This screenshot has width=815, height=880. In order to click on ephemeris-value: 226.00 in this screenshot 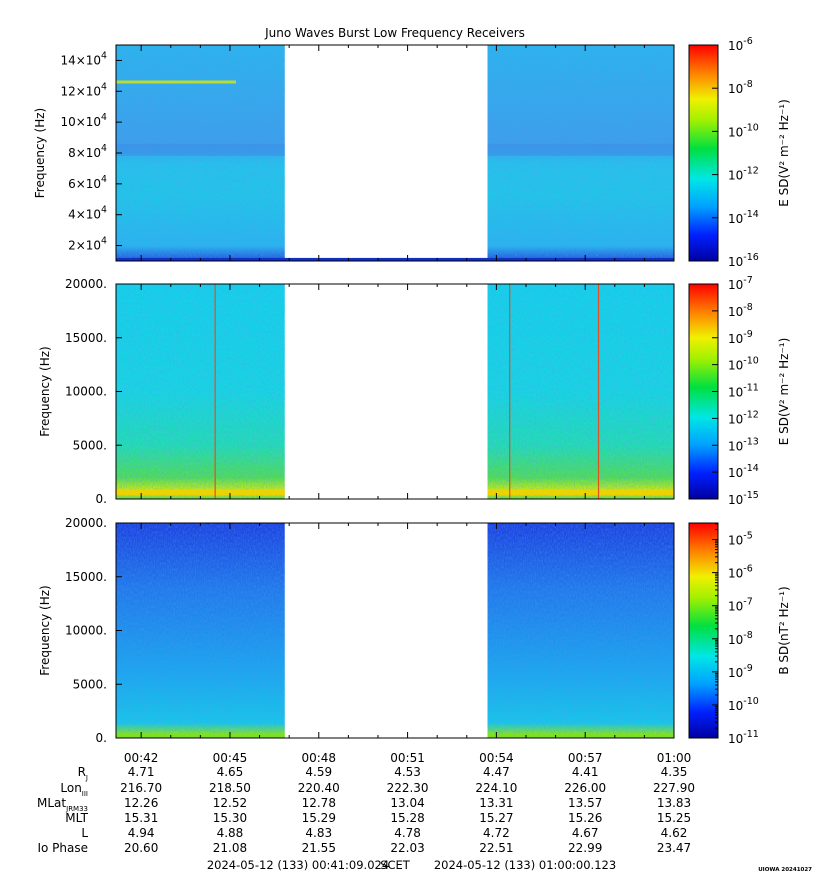, I will do `click(585, 788)`.